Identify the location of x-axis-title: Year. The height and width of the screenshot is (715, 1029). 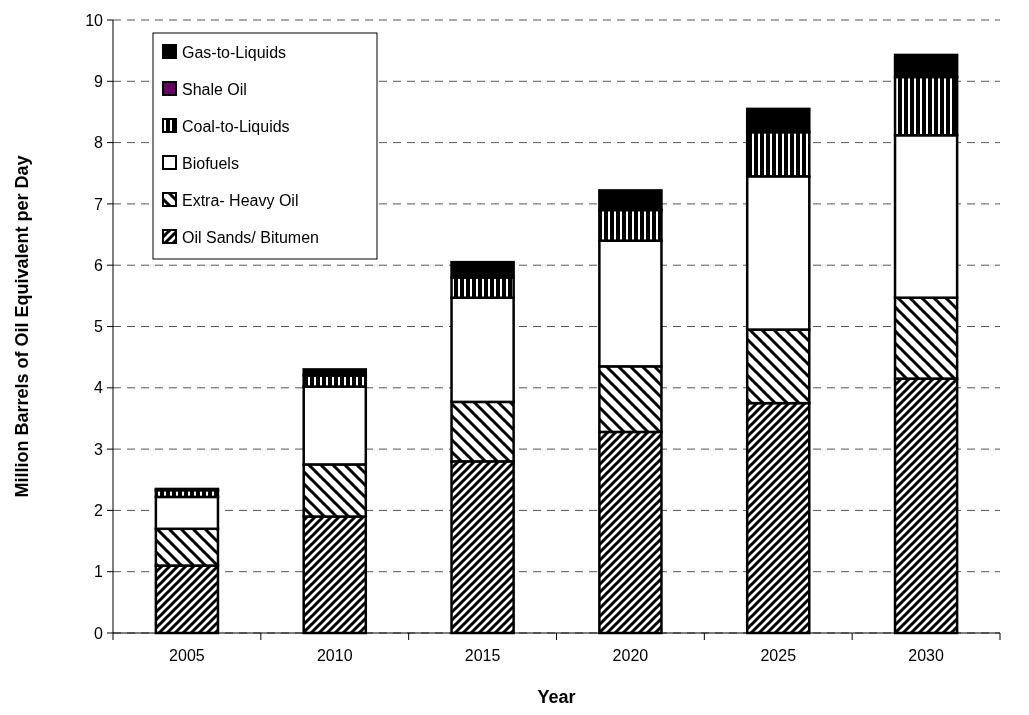
(556, 697).